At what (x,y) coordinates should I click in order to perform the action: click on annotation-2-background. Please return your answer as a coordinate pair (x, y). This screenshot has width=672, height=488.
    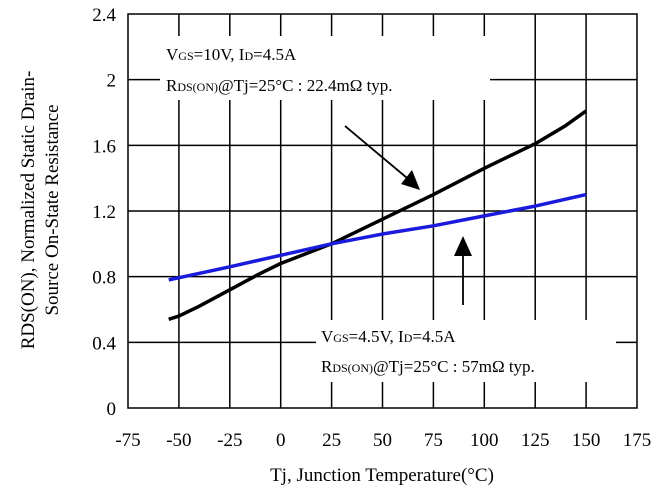
    Looking at the image, I should click on (466, 351).